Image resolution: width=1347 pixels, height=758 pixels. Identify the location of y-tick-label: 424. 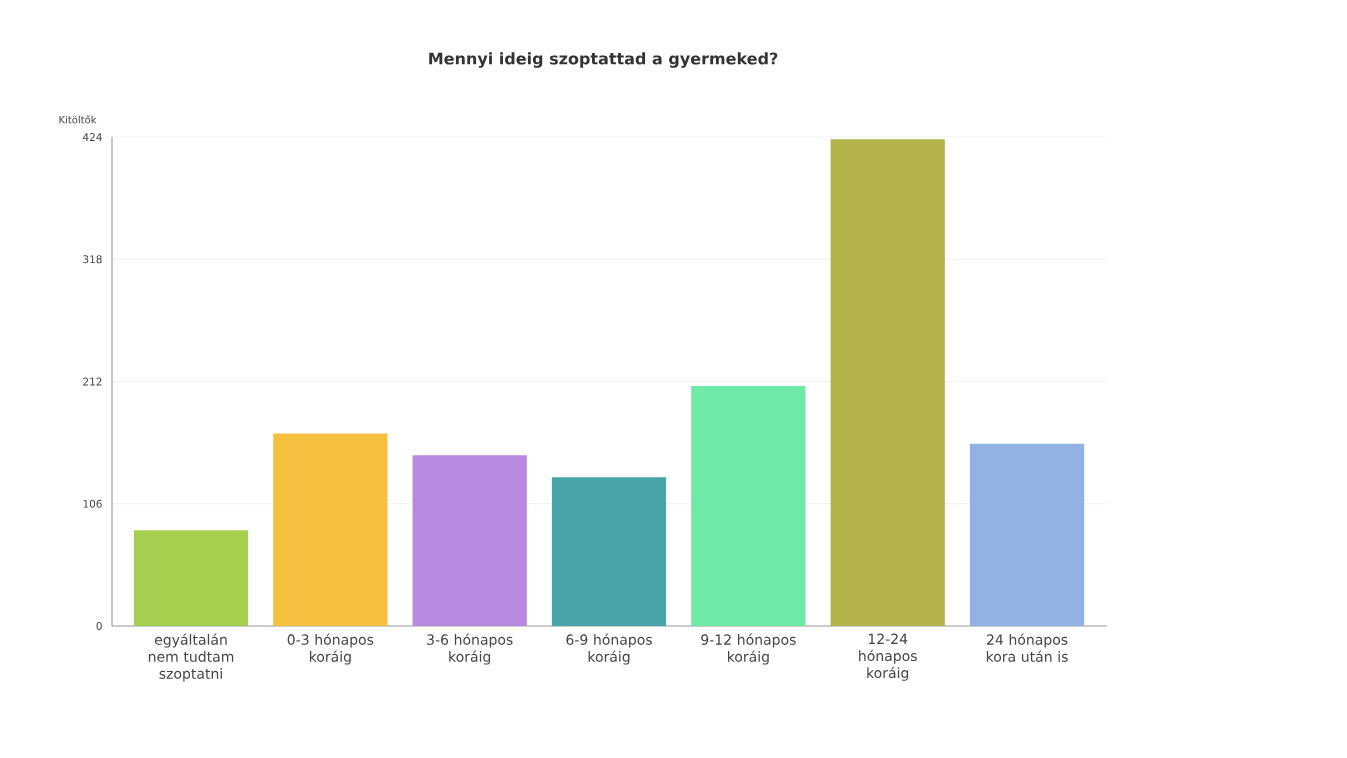
(92, 137).